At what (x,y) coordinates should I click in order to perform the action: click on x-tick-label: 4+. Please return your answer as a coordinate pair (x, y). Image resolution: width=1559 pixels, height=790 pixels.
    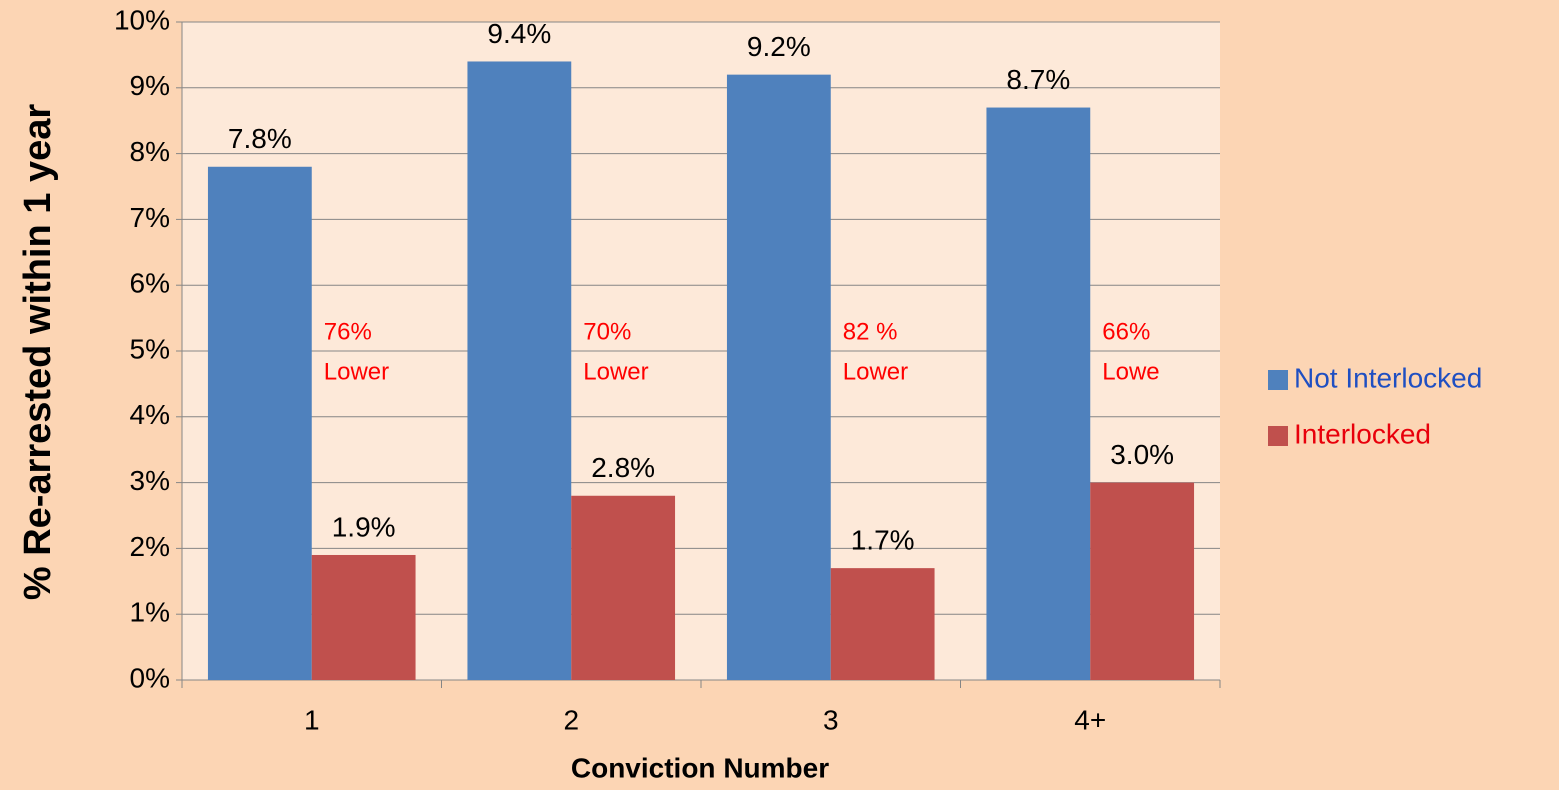
    Looking at the image, I should click on (1090, 719).